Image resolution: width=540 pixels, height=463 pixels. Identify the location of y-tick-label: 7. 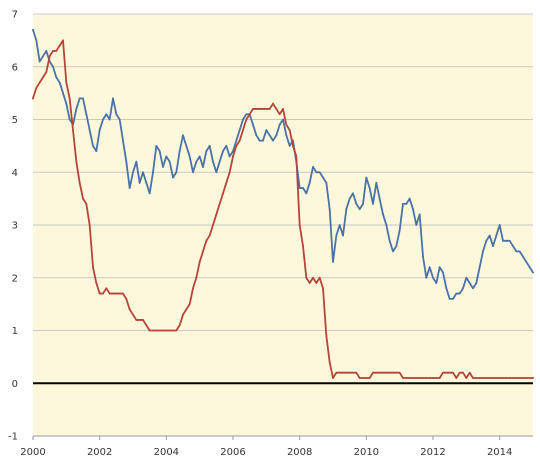
(15, 15).